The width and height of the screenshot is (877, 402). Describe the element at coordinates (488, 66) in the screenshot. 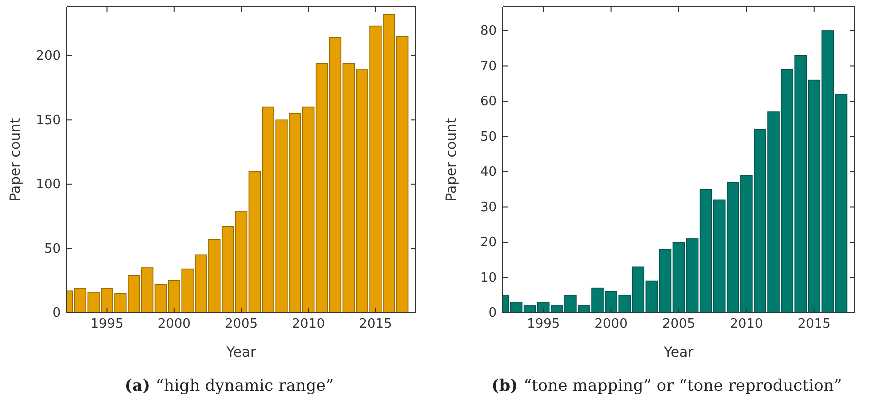

I see `y-tick-label: 70` at that location.